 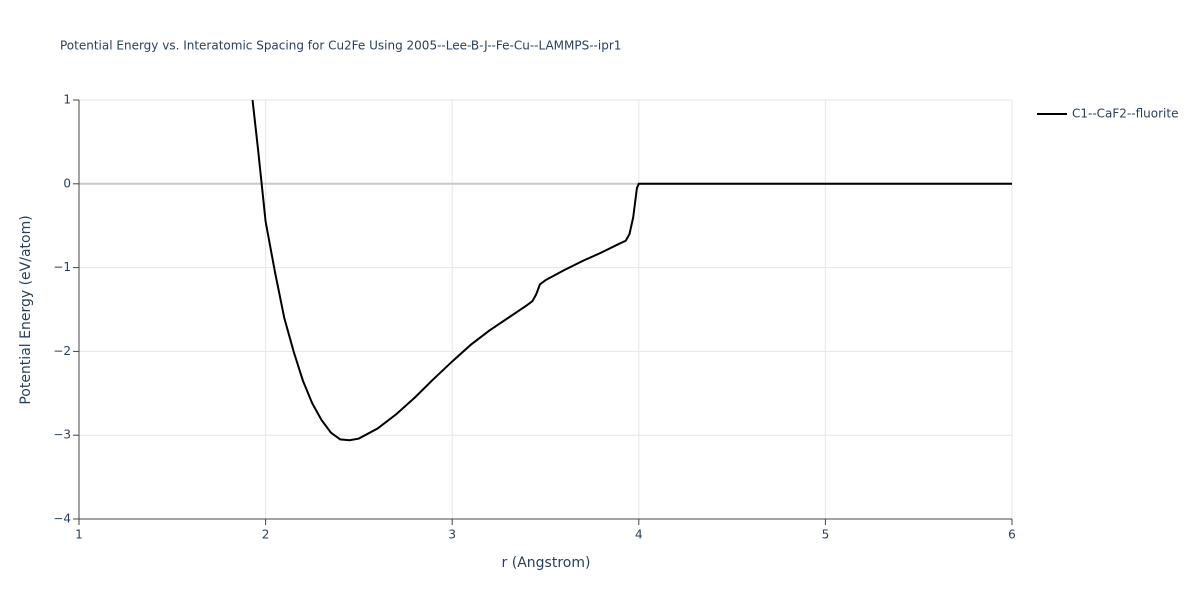 What do you see at coordinates (62, 267) in the screenshot?
I see `y-tick-label: −1` at bounding box center [62, 267].